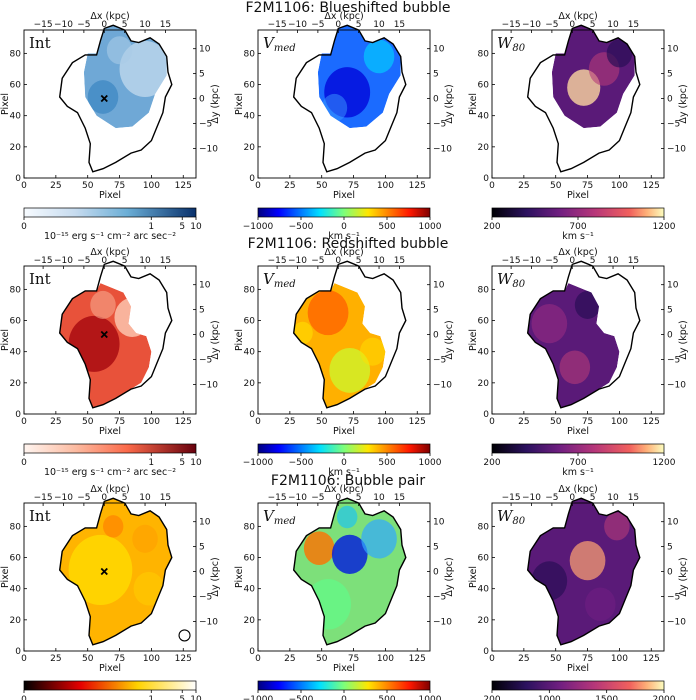 The image size is (696, 700). Describe the element at coordinates (633, 25) in the screenshot. I see `top-tick-label: 15` at that location.